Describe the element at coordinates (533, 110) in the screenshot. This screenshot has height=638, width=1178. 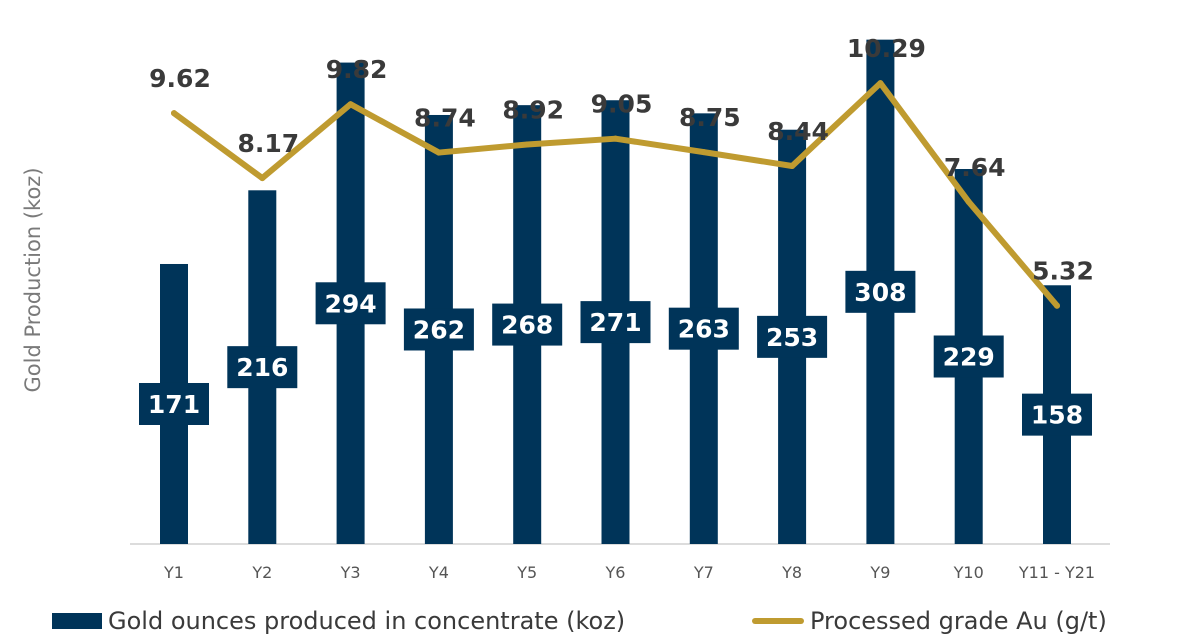
I see `grade-value-label-5: 8.92` at that location.